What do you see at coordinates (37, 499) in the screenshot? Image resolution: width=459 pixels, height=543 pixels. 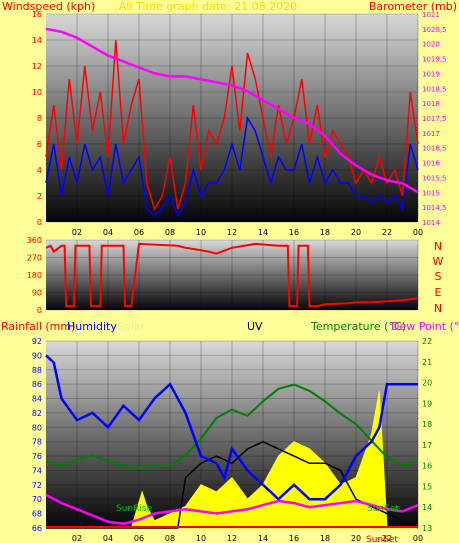 I see `humidity-y-tick: 70` at bounding box center [37, 499].